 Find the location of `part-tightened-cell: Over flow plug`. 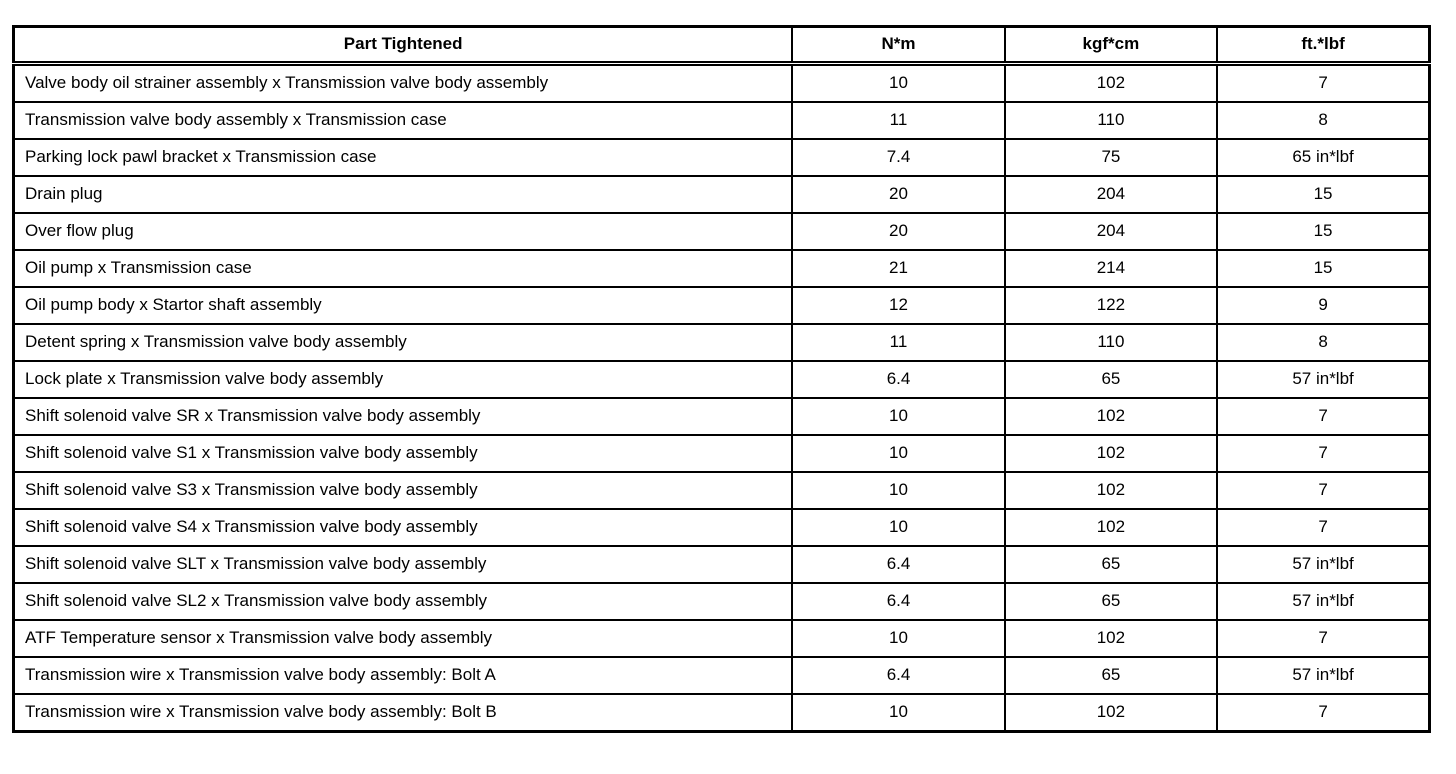

part-tightened-cell: Over flow plug is located at coordinates (403, 231).